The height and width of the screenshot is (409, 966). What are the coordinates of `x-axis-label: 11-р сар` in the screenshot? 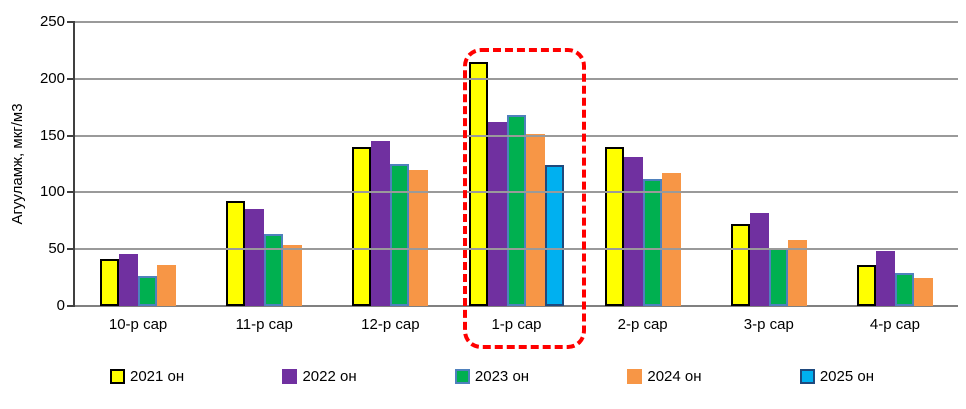 It's located at (264, 324).